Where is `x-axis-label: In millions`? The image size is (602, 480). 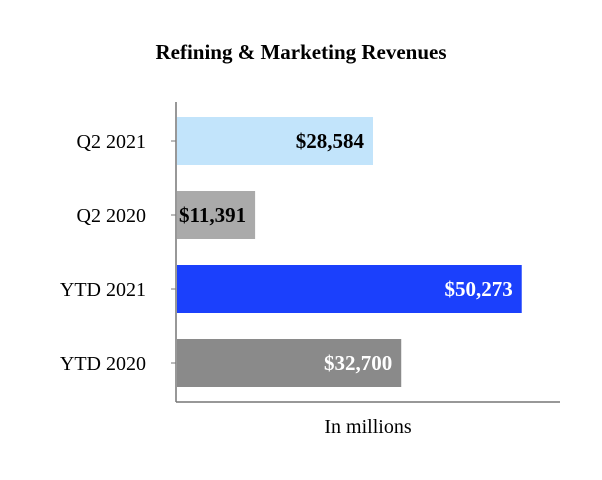
x-axis-label: In millions is located at coordinates (367, 427).